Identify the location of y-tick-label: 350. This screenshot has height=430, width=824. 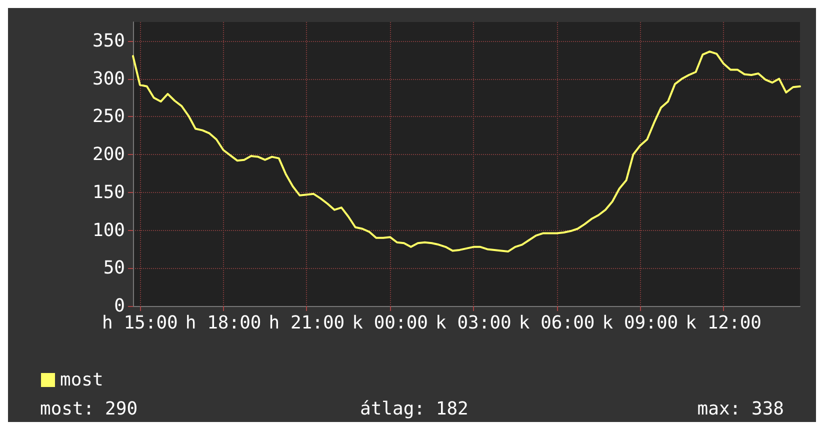
(108, 41).